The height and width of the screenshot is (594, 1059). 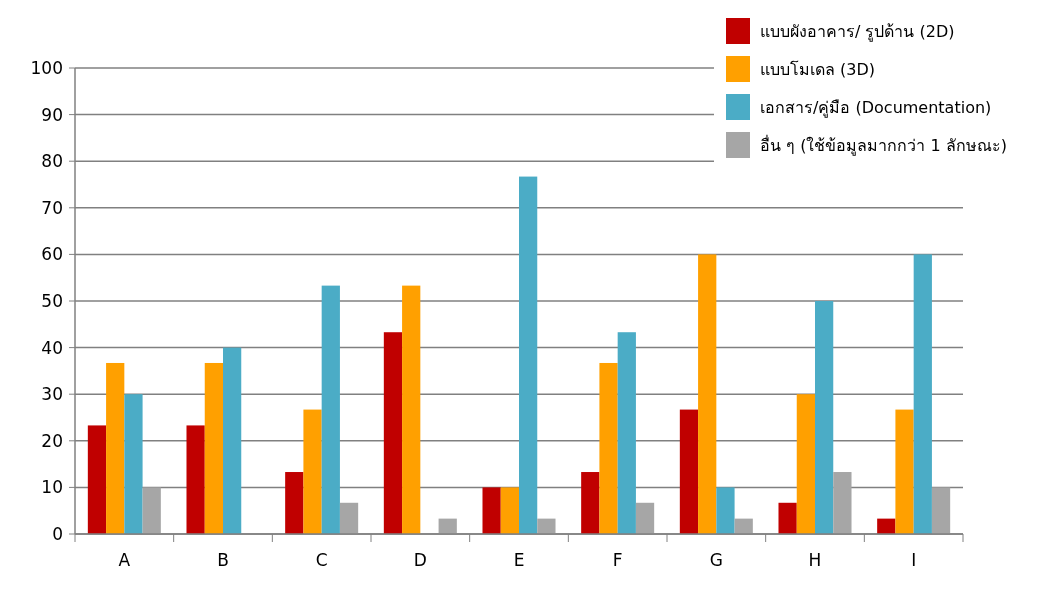 What do you see at coordinates (52, 161) in the screenshot?
I see `y-tick-label: 80` at bounding box center [52, 161].